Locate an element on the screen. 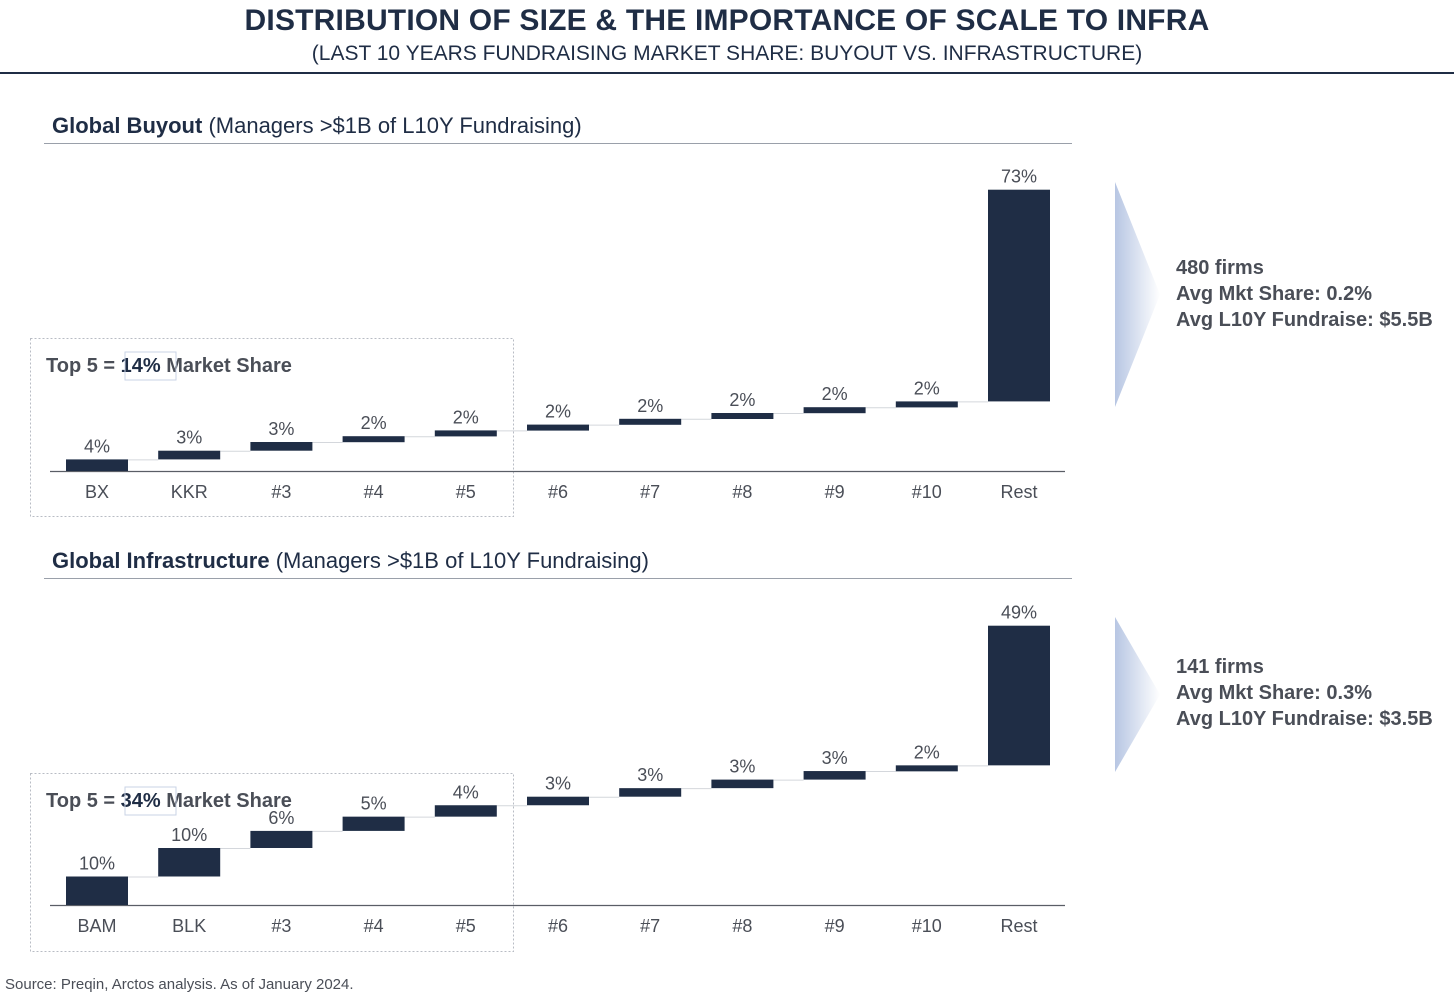 This screenshot has width=1454, height=1000. infra-stat-avg-share: Avg Mkt Share: 0.3% is located at coordinates (1274, 693).